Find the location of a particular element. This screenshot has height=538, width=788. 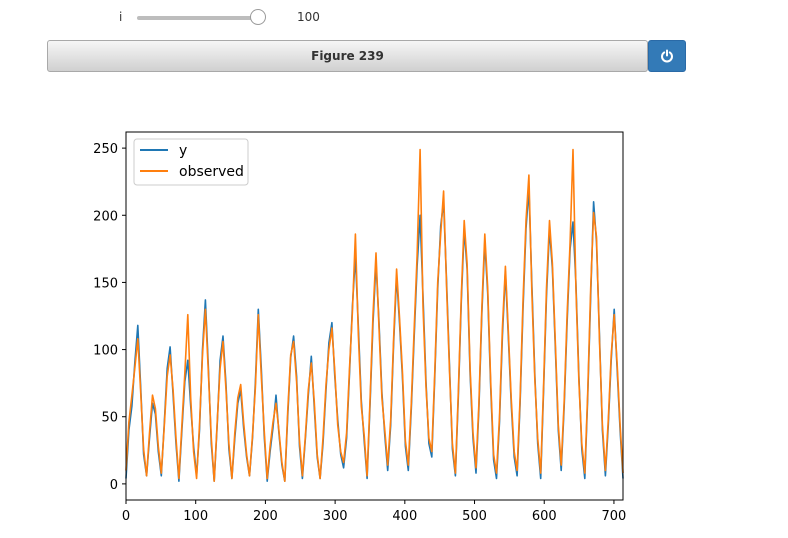

slider-value: 100 is located at coordinates (308, 17).